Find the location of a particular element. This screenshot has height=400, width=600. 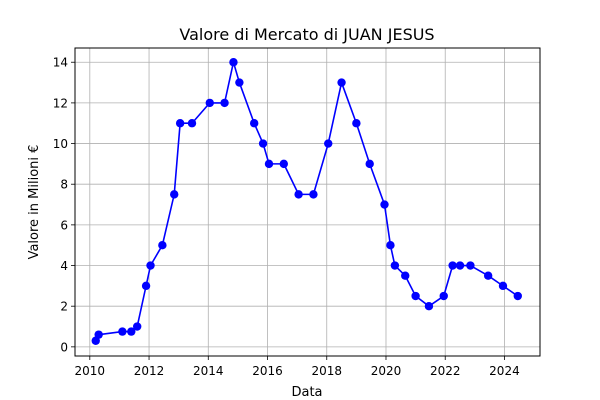

y-axis-label: Valore in Milioni € is located at coordinates (34, 202).